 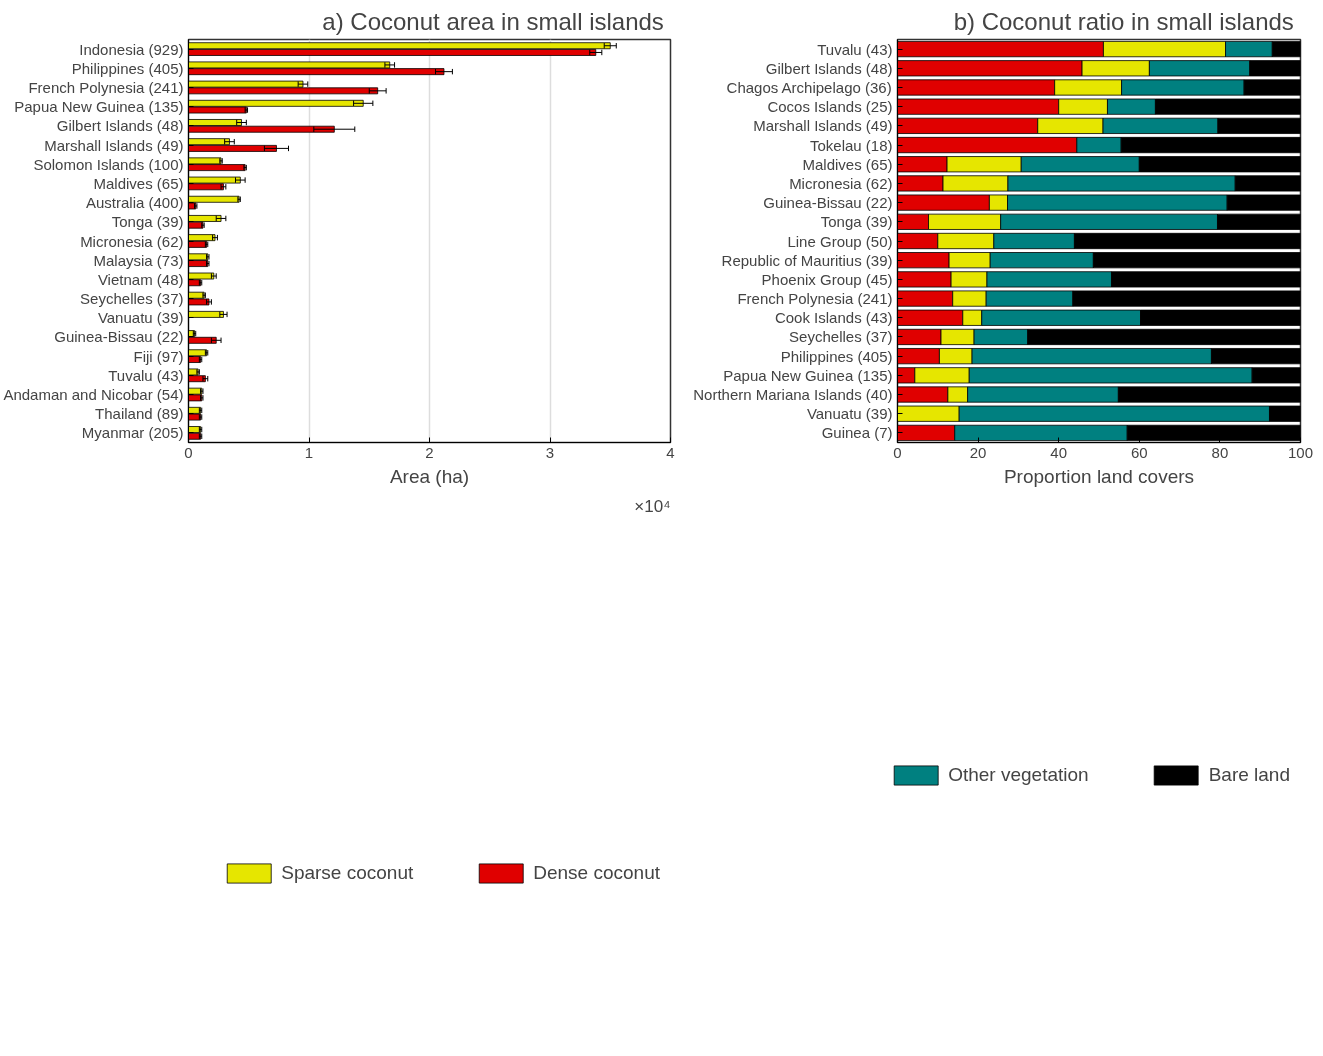 What do you see at coordinates (1099, 476) in the screenshot?
I see `x-axis-title: Proportion land covers` at bounding box center [1099, 476].